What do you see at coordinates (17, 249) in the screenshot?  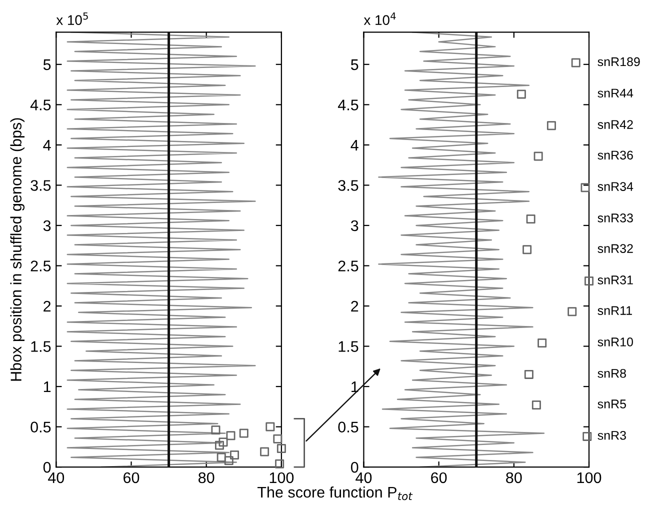 I see `y-axis-title: Hbox position in shuffled genome (bps)` at bounding box center [17, 249].